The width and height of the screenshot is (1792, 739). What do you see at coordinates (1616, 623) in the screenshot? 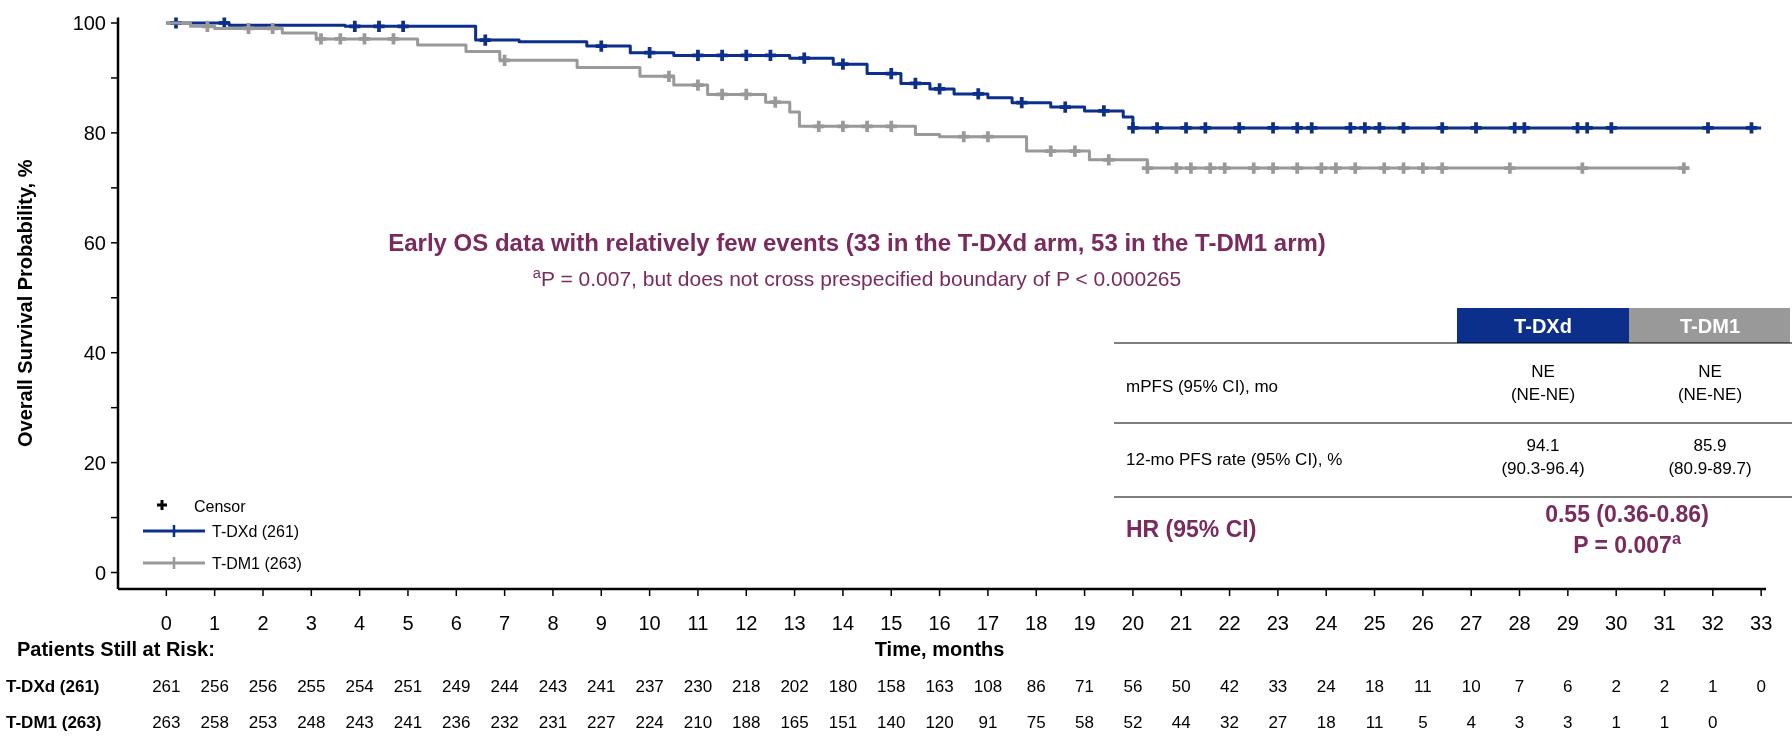
I see `x-tick-label: 30` at bounding box center [1616, 623].